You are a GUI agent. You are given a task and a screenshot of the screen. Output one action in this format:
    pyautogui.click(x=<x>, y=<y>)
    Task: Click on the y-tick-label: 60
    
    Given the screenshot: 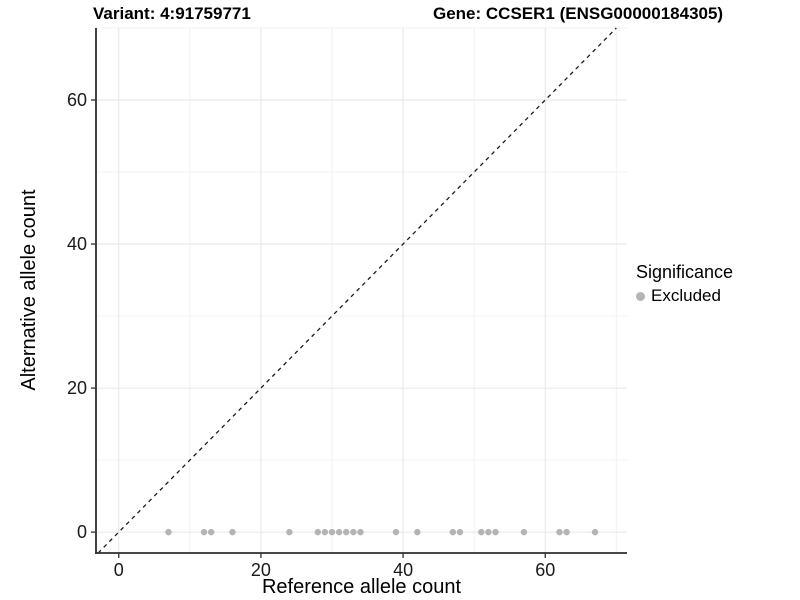 What is the action you would take?
    pyautogui.click(x=77, y=100)
    